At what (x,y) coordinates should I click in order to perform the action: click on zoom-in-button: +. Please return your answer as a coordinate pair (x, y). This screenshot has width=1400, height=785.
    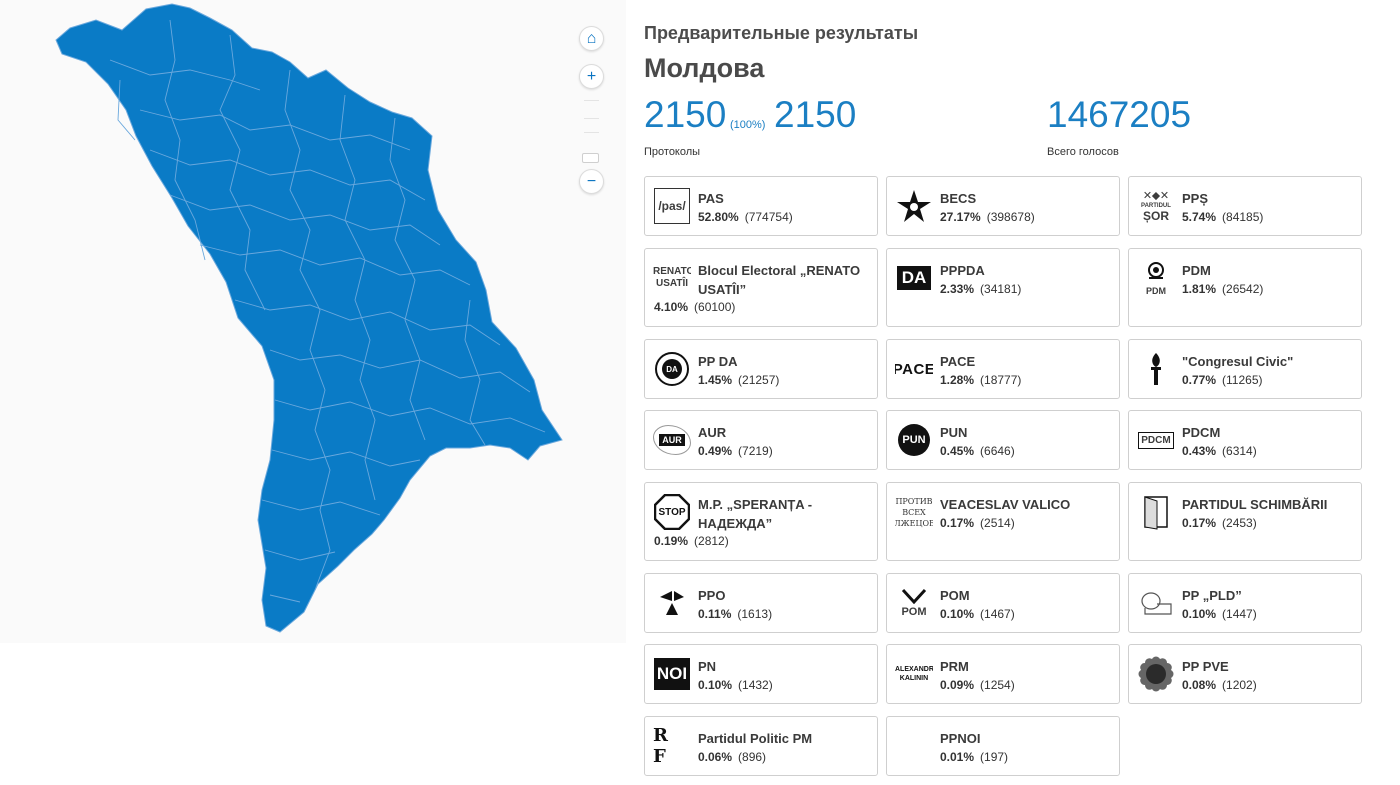
    Looking at the image, I should click on (591, 76).